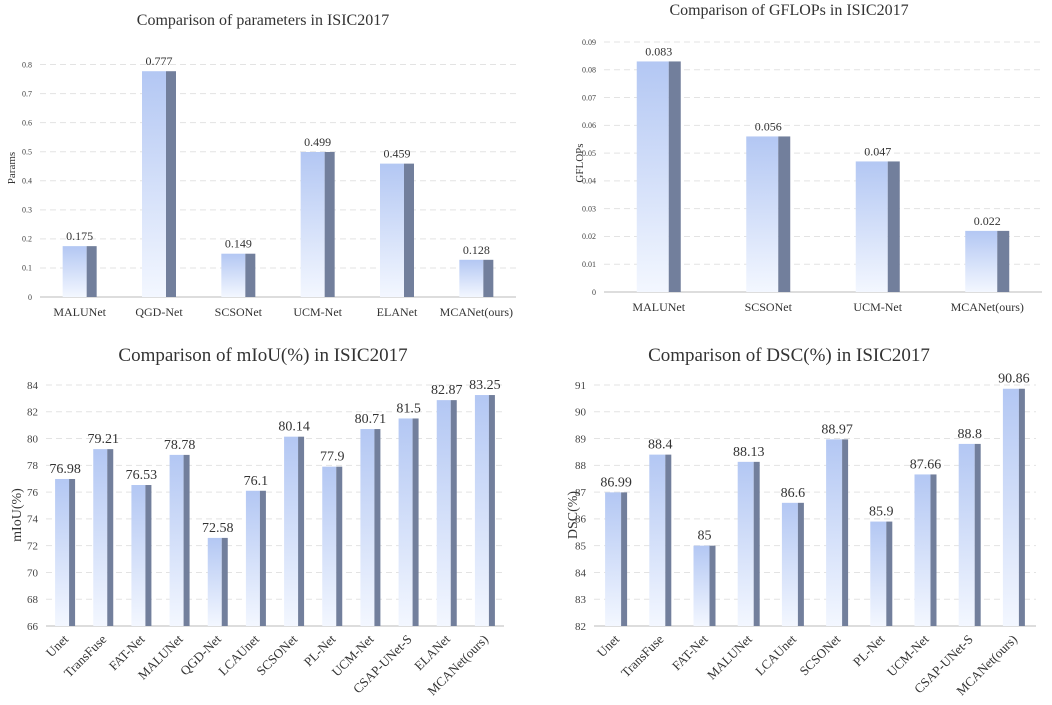 Image resolution: width=1052 pixels, height=705 pixels. What do you see at coordinates (65, 469) in the screenshot?
I see `data-label: 76.98` at bounding box center [65, 469].